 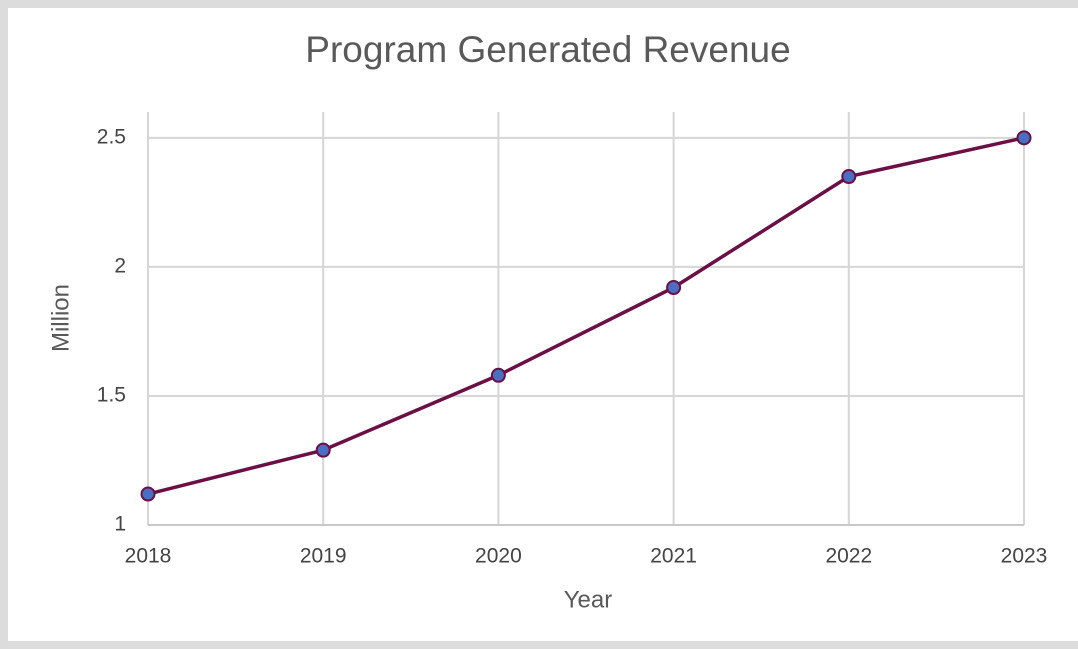 I want to click on x-tick-label: 2019, so click(x=323, y=556).